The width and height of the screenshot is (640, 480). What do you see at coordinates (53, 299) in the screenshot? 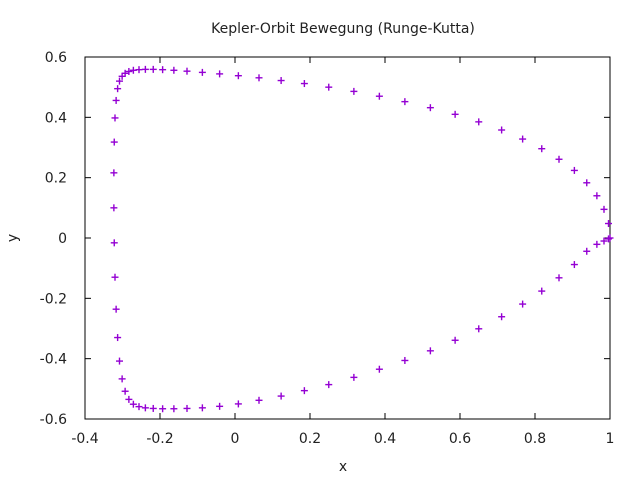
I see `y-tick-label: -0.2` at bounding box center [53, 299].